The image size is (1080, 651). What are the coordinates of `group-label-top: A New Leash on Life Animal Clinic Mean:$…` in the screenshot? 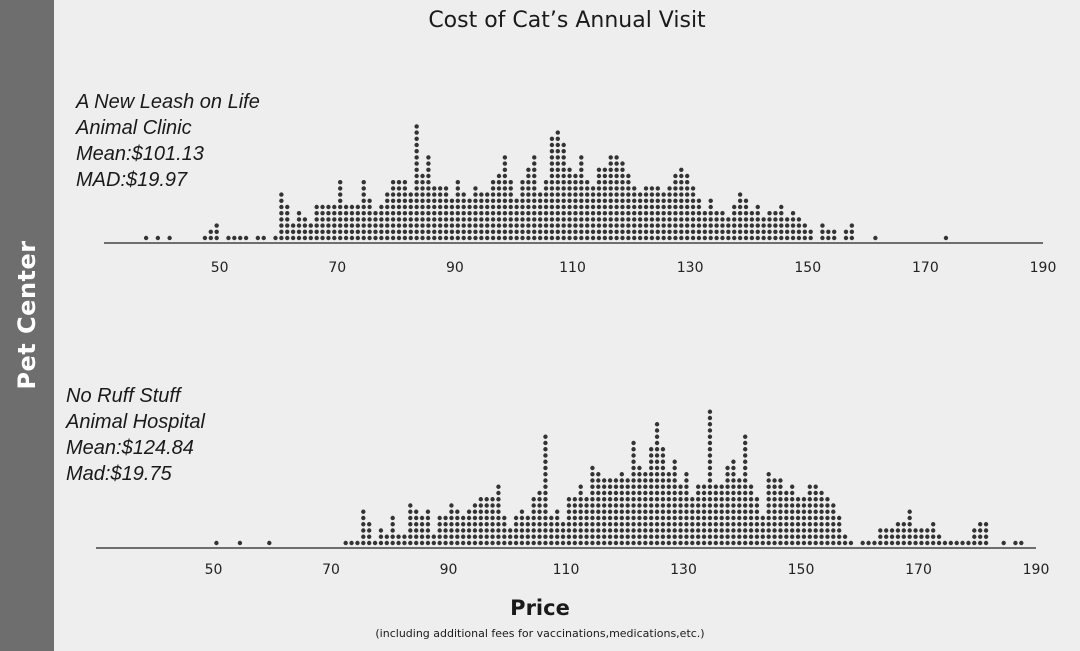 It's located at (168, 141).